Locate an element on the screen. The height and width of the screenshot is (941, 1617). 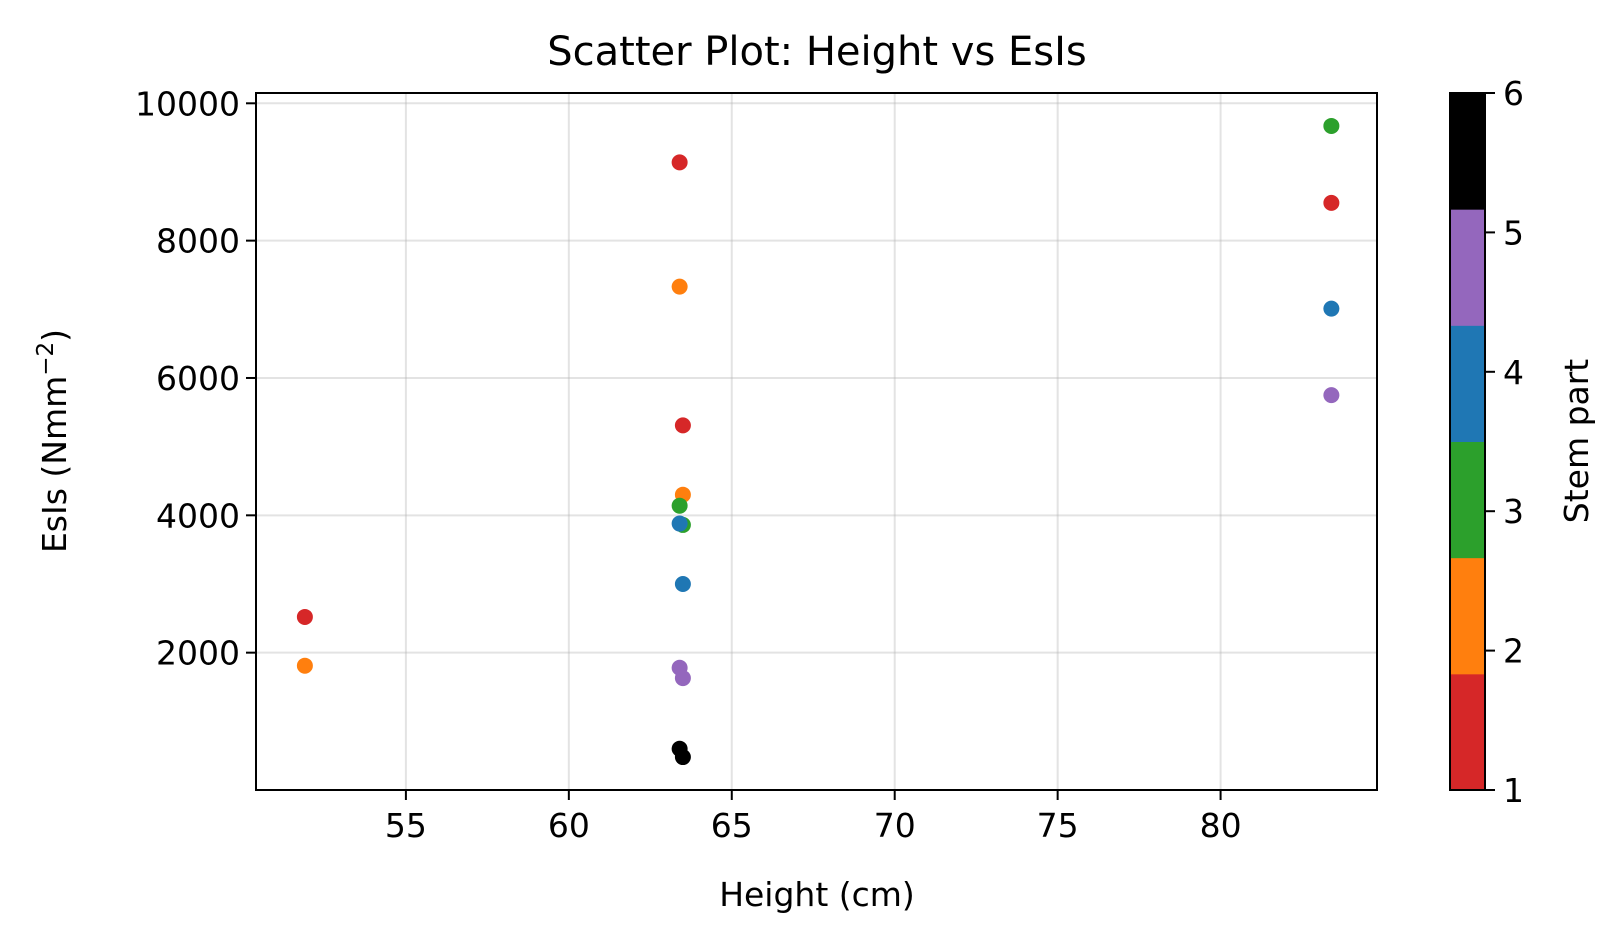
y-tick-label: 4000 is located at coordinates (198, 515).